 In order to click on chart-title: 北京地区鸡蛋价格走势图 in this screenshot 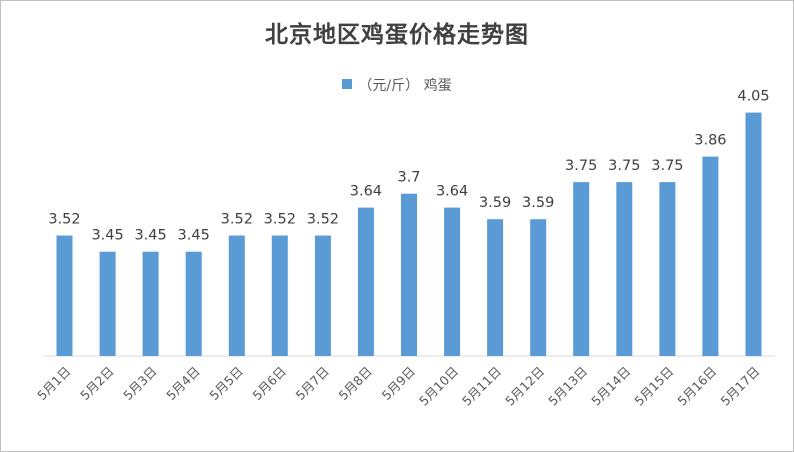, I will do `click(397, 35)`.